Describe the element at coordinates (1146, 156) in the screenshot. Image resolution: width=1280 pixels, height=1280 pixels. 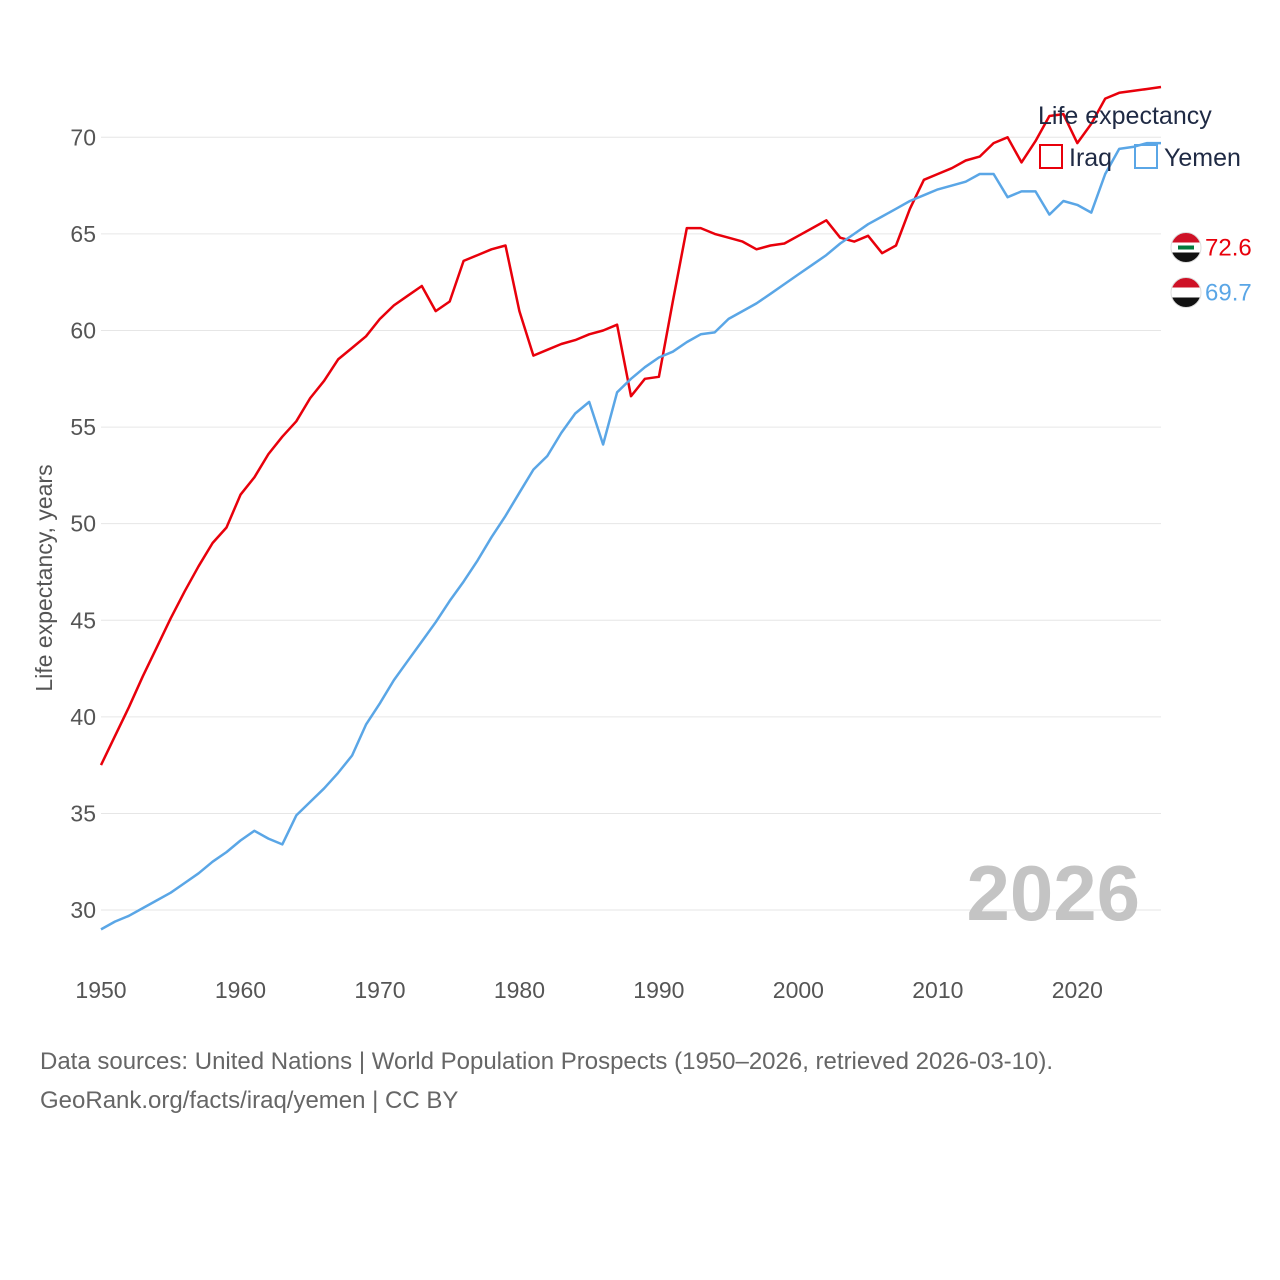
I see `legend-swatch-yemen` at that location.